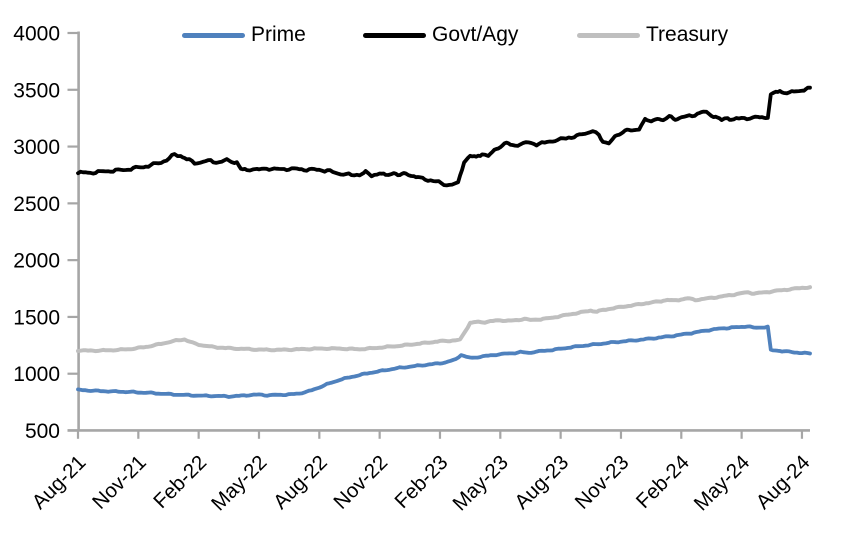  What do you see at coordinates (541, 482) in the screenshot?
I see `x-axis-label: Aug-23` at bounding box center [541, 482].